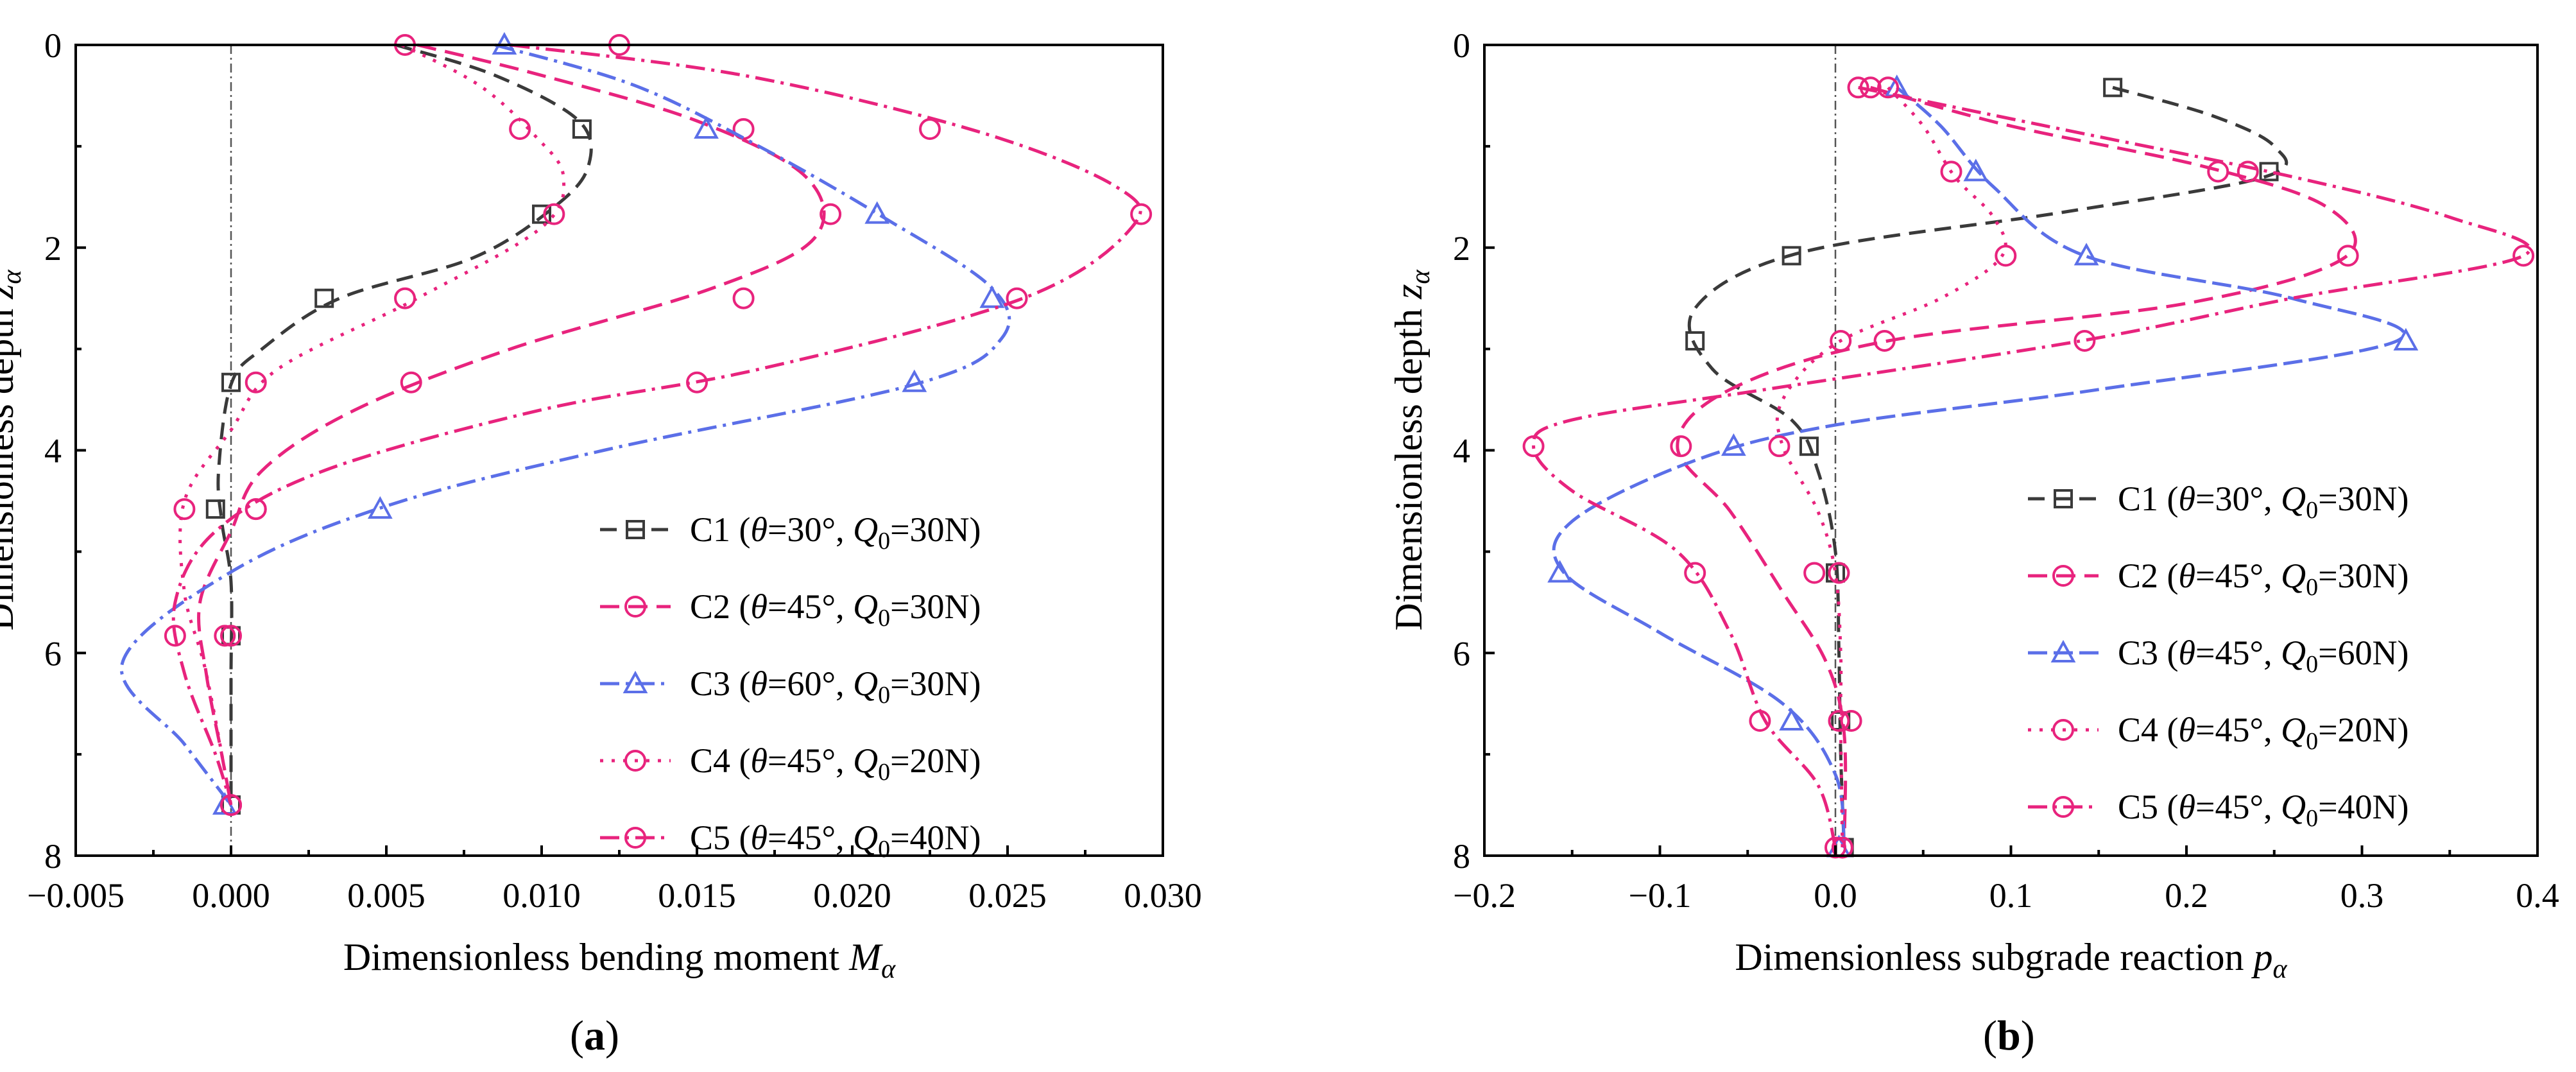  What do you see at coordinates (76, 895) in the screenshot?
I see `x-tick-label: −0.005` at bounding box center [76, 895].